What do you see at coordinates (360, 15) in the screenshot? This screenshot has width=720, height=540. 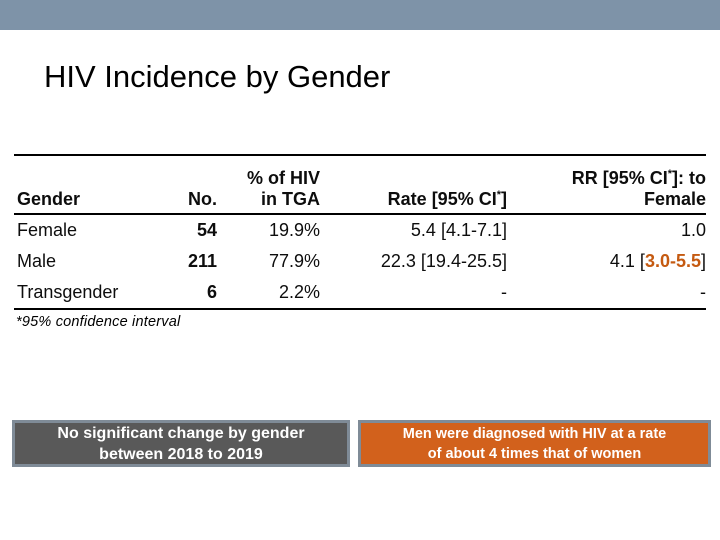 I see `slide-top-bar` at bounding box center [360, 15].